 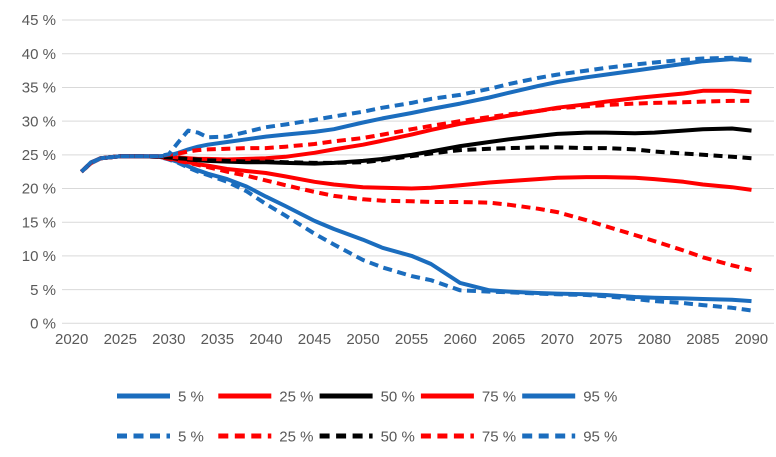 I want to click on x-tick-label: 2075, so click(x=605, y=339).